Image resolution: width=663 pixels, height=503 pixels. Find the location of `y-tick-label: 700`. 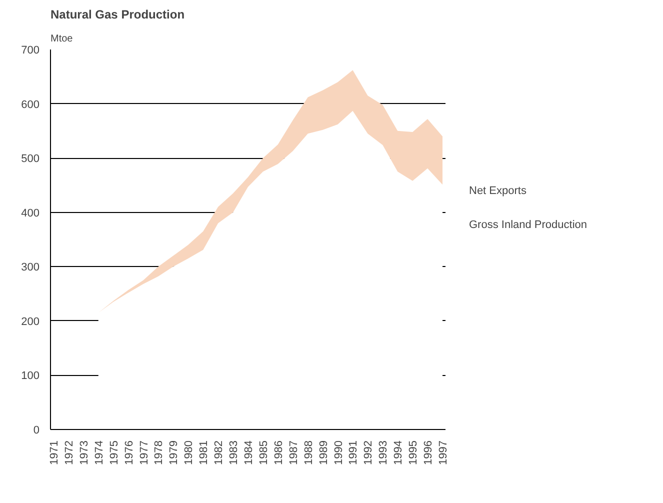

y-tick-label: 700 is located at coordinates (30, 50).